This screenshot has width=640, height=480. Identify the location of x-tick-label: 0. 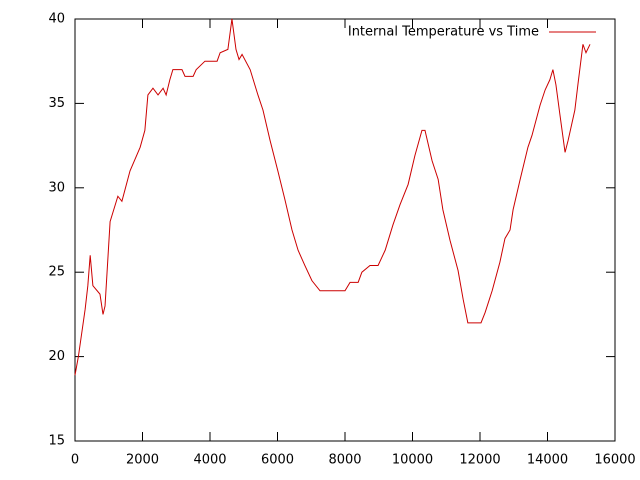
(75, 460).